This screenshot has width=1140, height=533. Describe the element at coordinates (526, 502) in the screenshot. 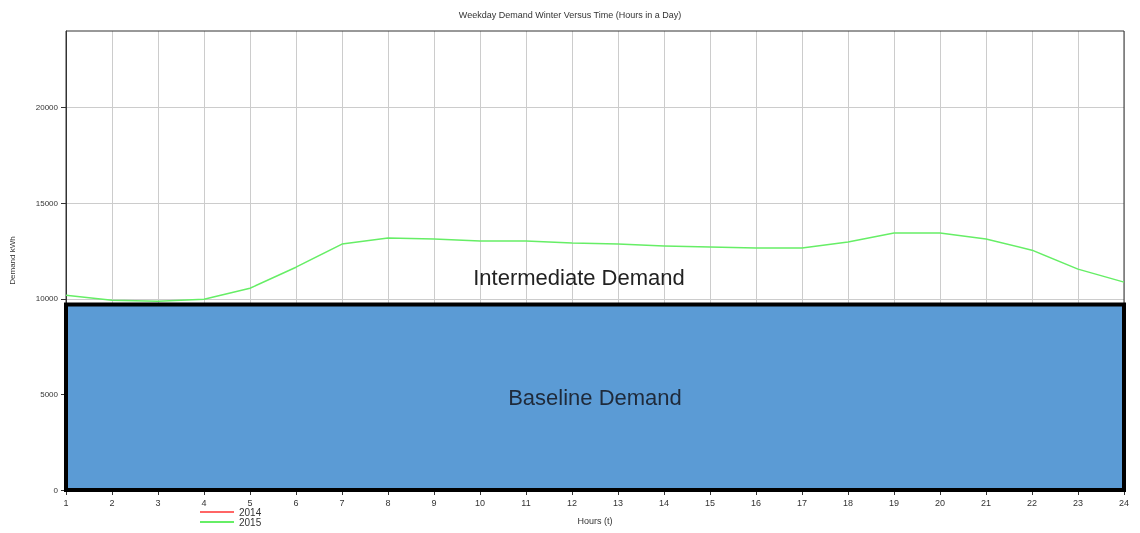

I see `x-tick-label: 11` at that location.